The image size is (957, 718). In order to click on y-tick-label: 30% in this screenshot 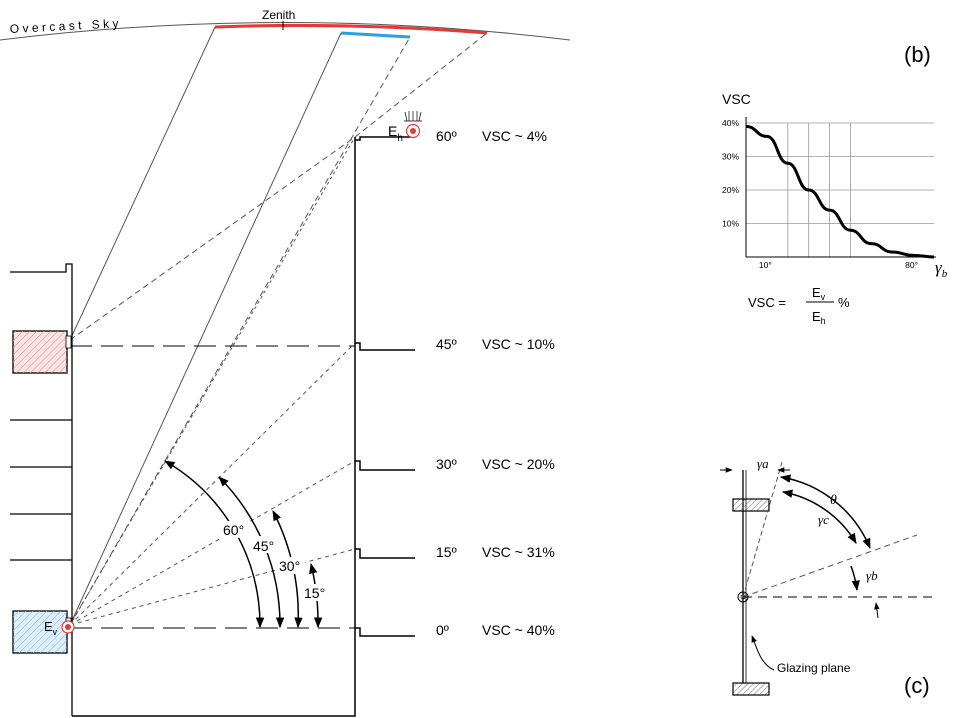, I will do `click(730, 157)`.